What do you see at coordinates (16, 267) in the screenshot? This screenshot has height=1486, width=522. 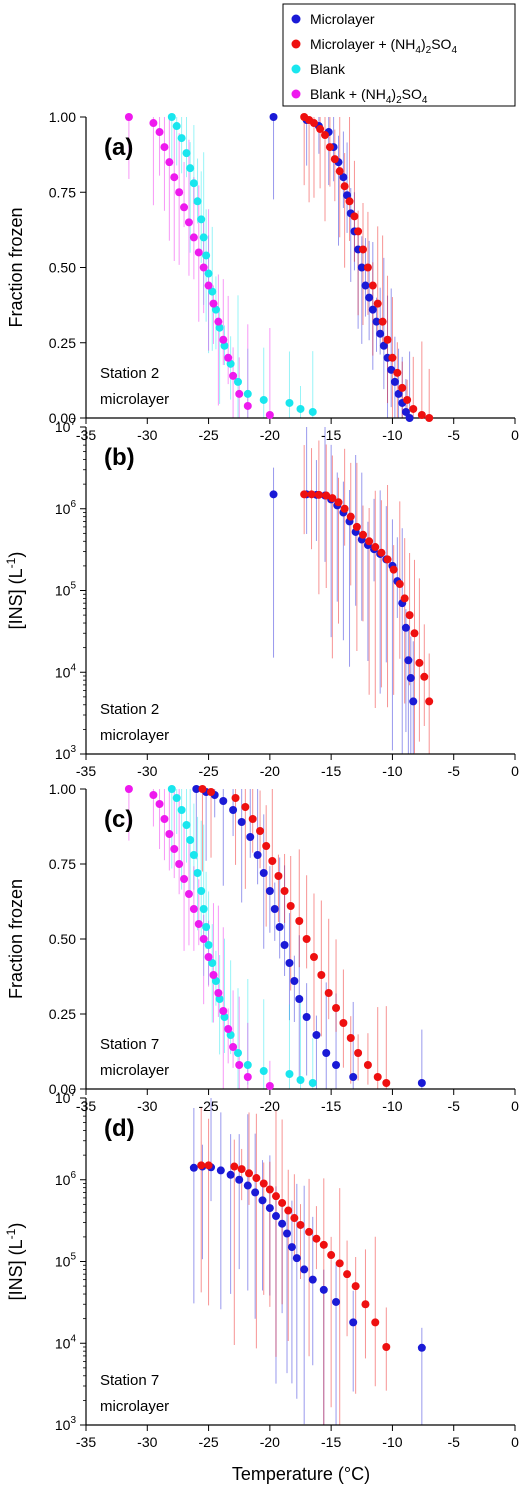 I see `y-axis-label: Fraction frozen` at bounding box center [16, 267].